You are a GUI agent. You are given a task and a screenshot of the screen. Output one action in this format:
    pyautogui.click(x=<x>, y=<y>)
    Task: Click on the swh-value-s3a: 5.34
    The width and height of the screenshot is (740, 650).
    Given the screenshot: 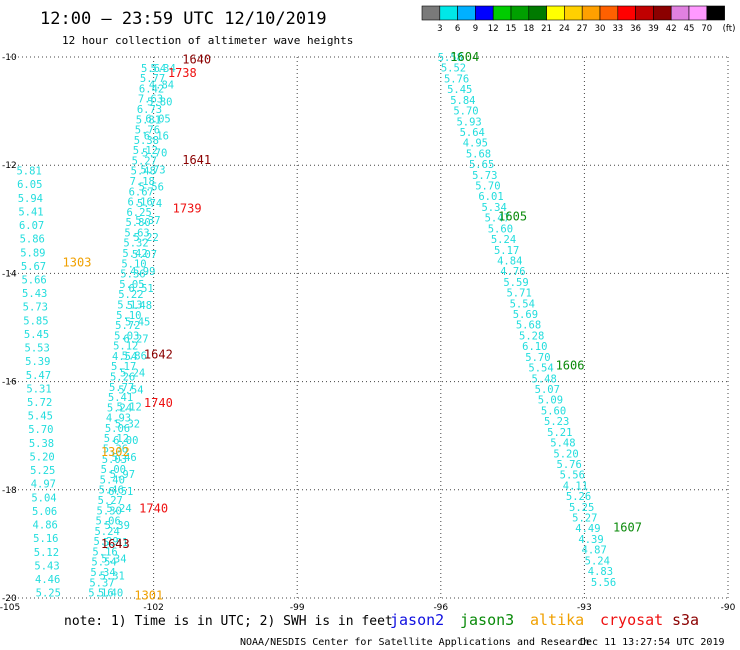 What is the action you would take?
    pyautogui.click(x=102, y=573)
    